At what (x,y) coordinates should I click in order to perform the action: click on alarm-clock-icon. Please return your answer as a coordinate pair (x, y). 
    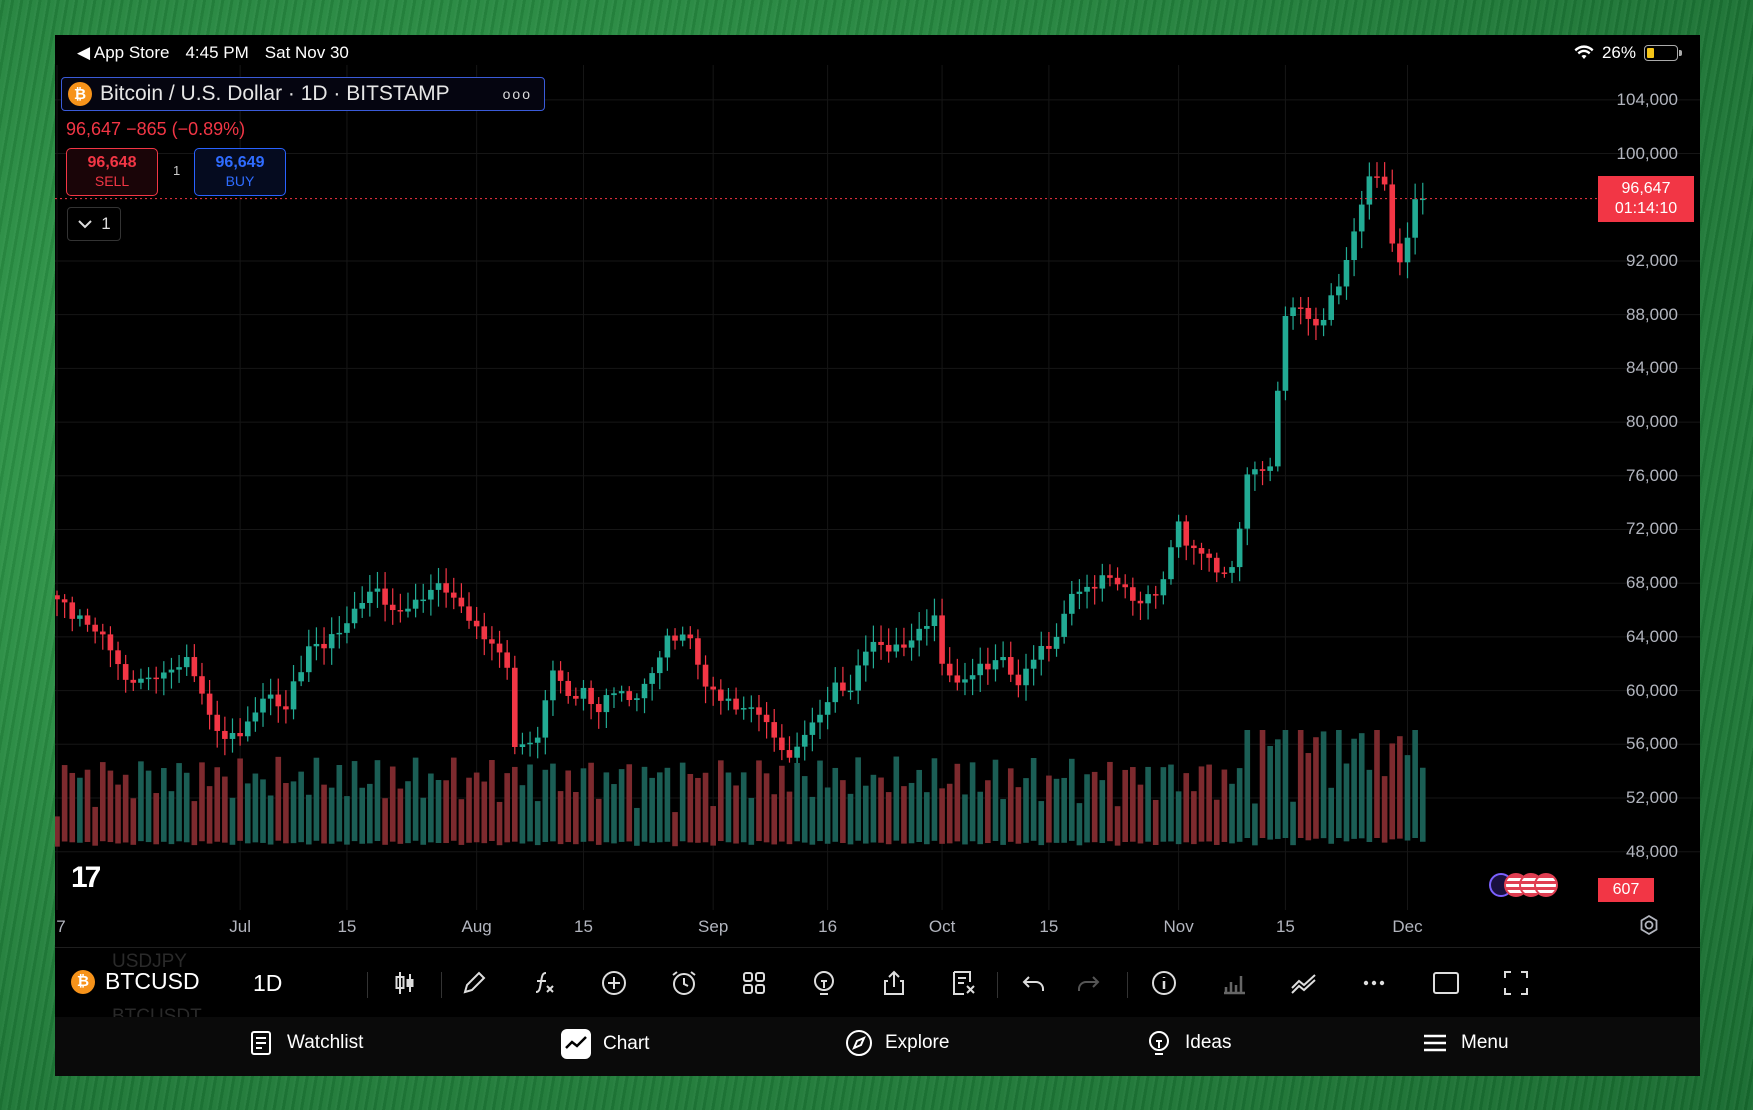
    Looking at the image, I should click on (684, 983).